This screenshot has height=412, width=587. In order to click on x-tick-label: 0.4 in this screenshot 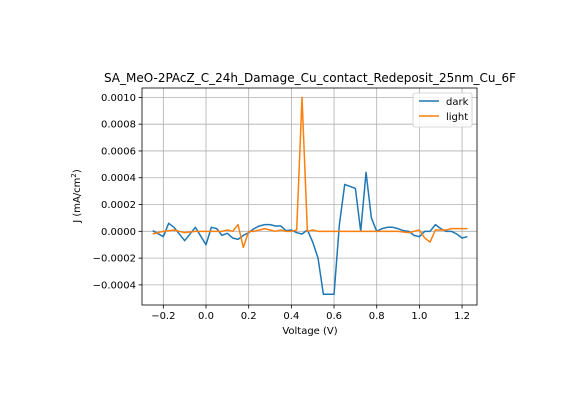, I will do `click(291, 316)`.